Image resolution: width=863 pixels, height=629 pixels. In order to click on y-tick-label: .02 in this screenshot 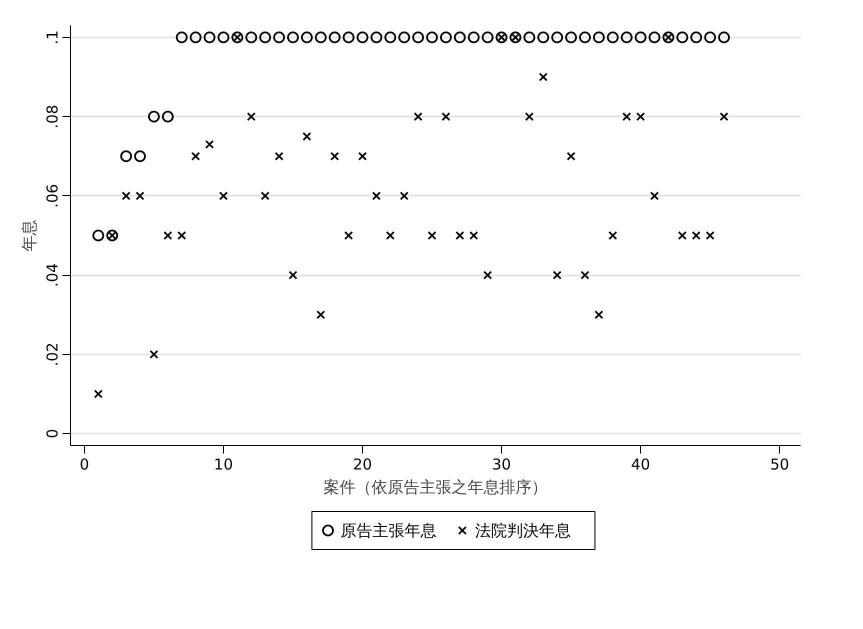, I will do `click(53, 354)`.